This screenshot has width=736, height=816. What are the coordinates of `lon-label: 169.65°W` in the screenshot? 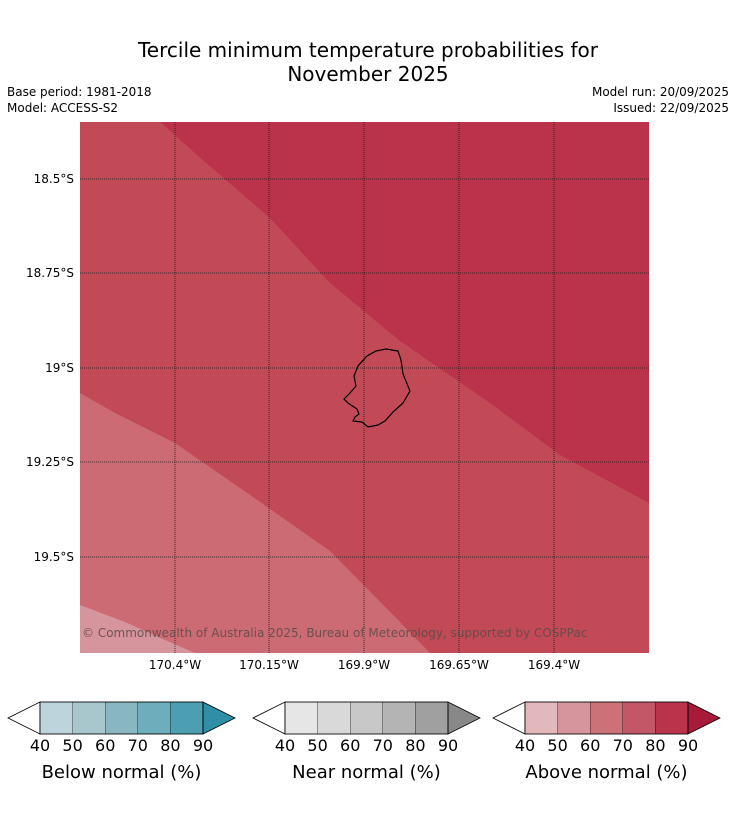 It's located at (459, 665).